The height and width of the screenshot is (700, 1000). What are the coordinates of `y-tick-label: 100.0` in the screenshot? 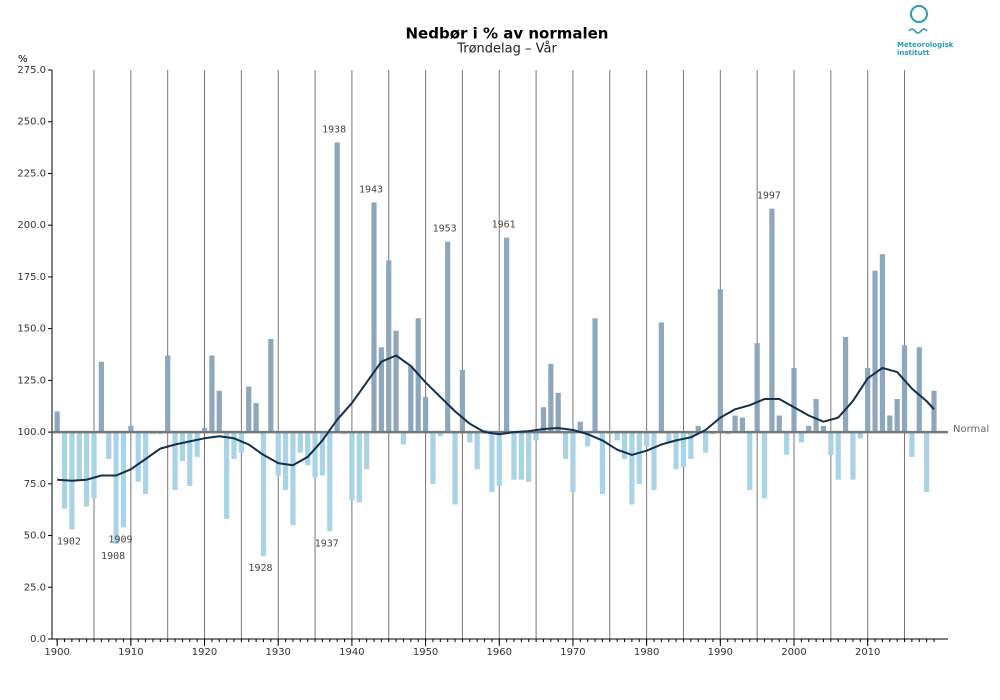 It's located at (31, 432).